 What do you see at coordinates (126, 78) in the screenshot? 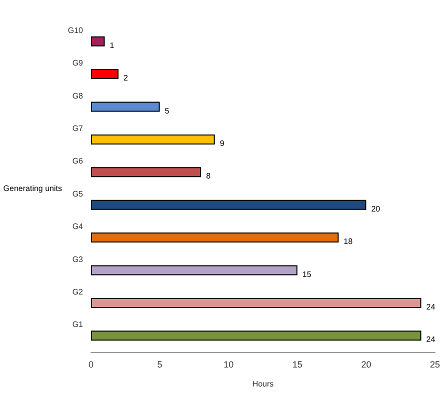
I see `data-label: 2` at bounding box center [126, 78].